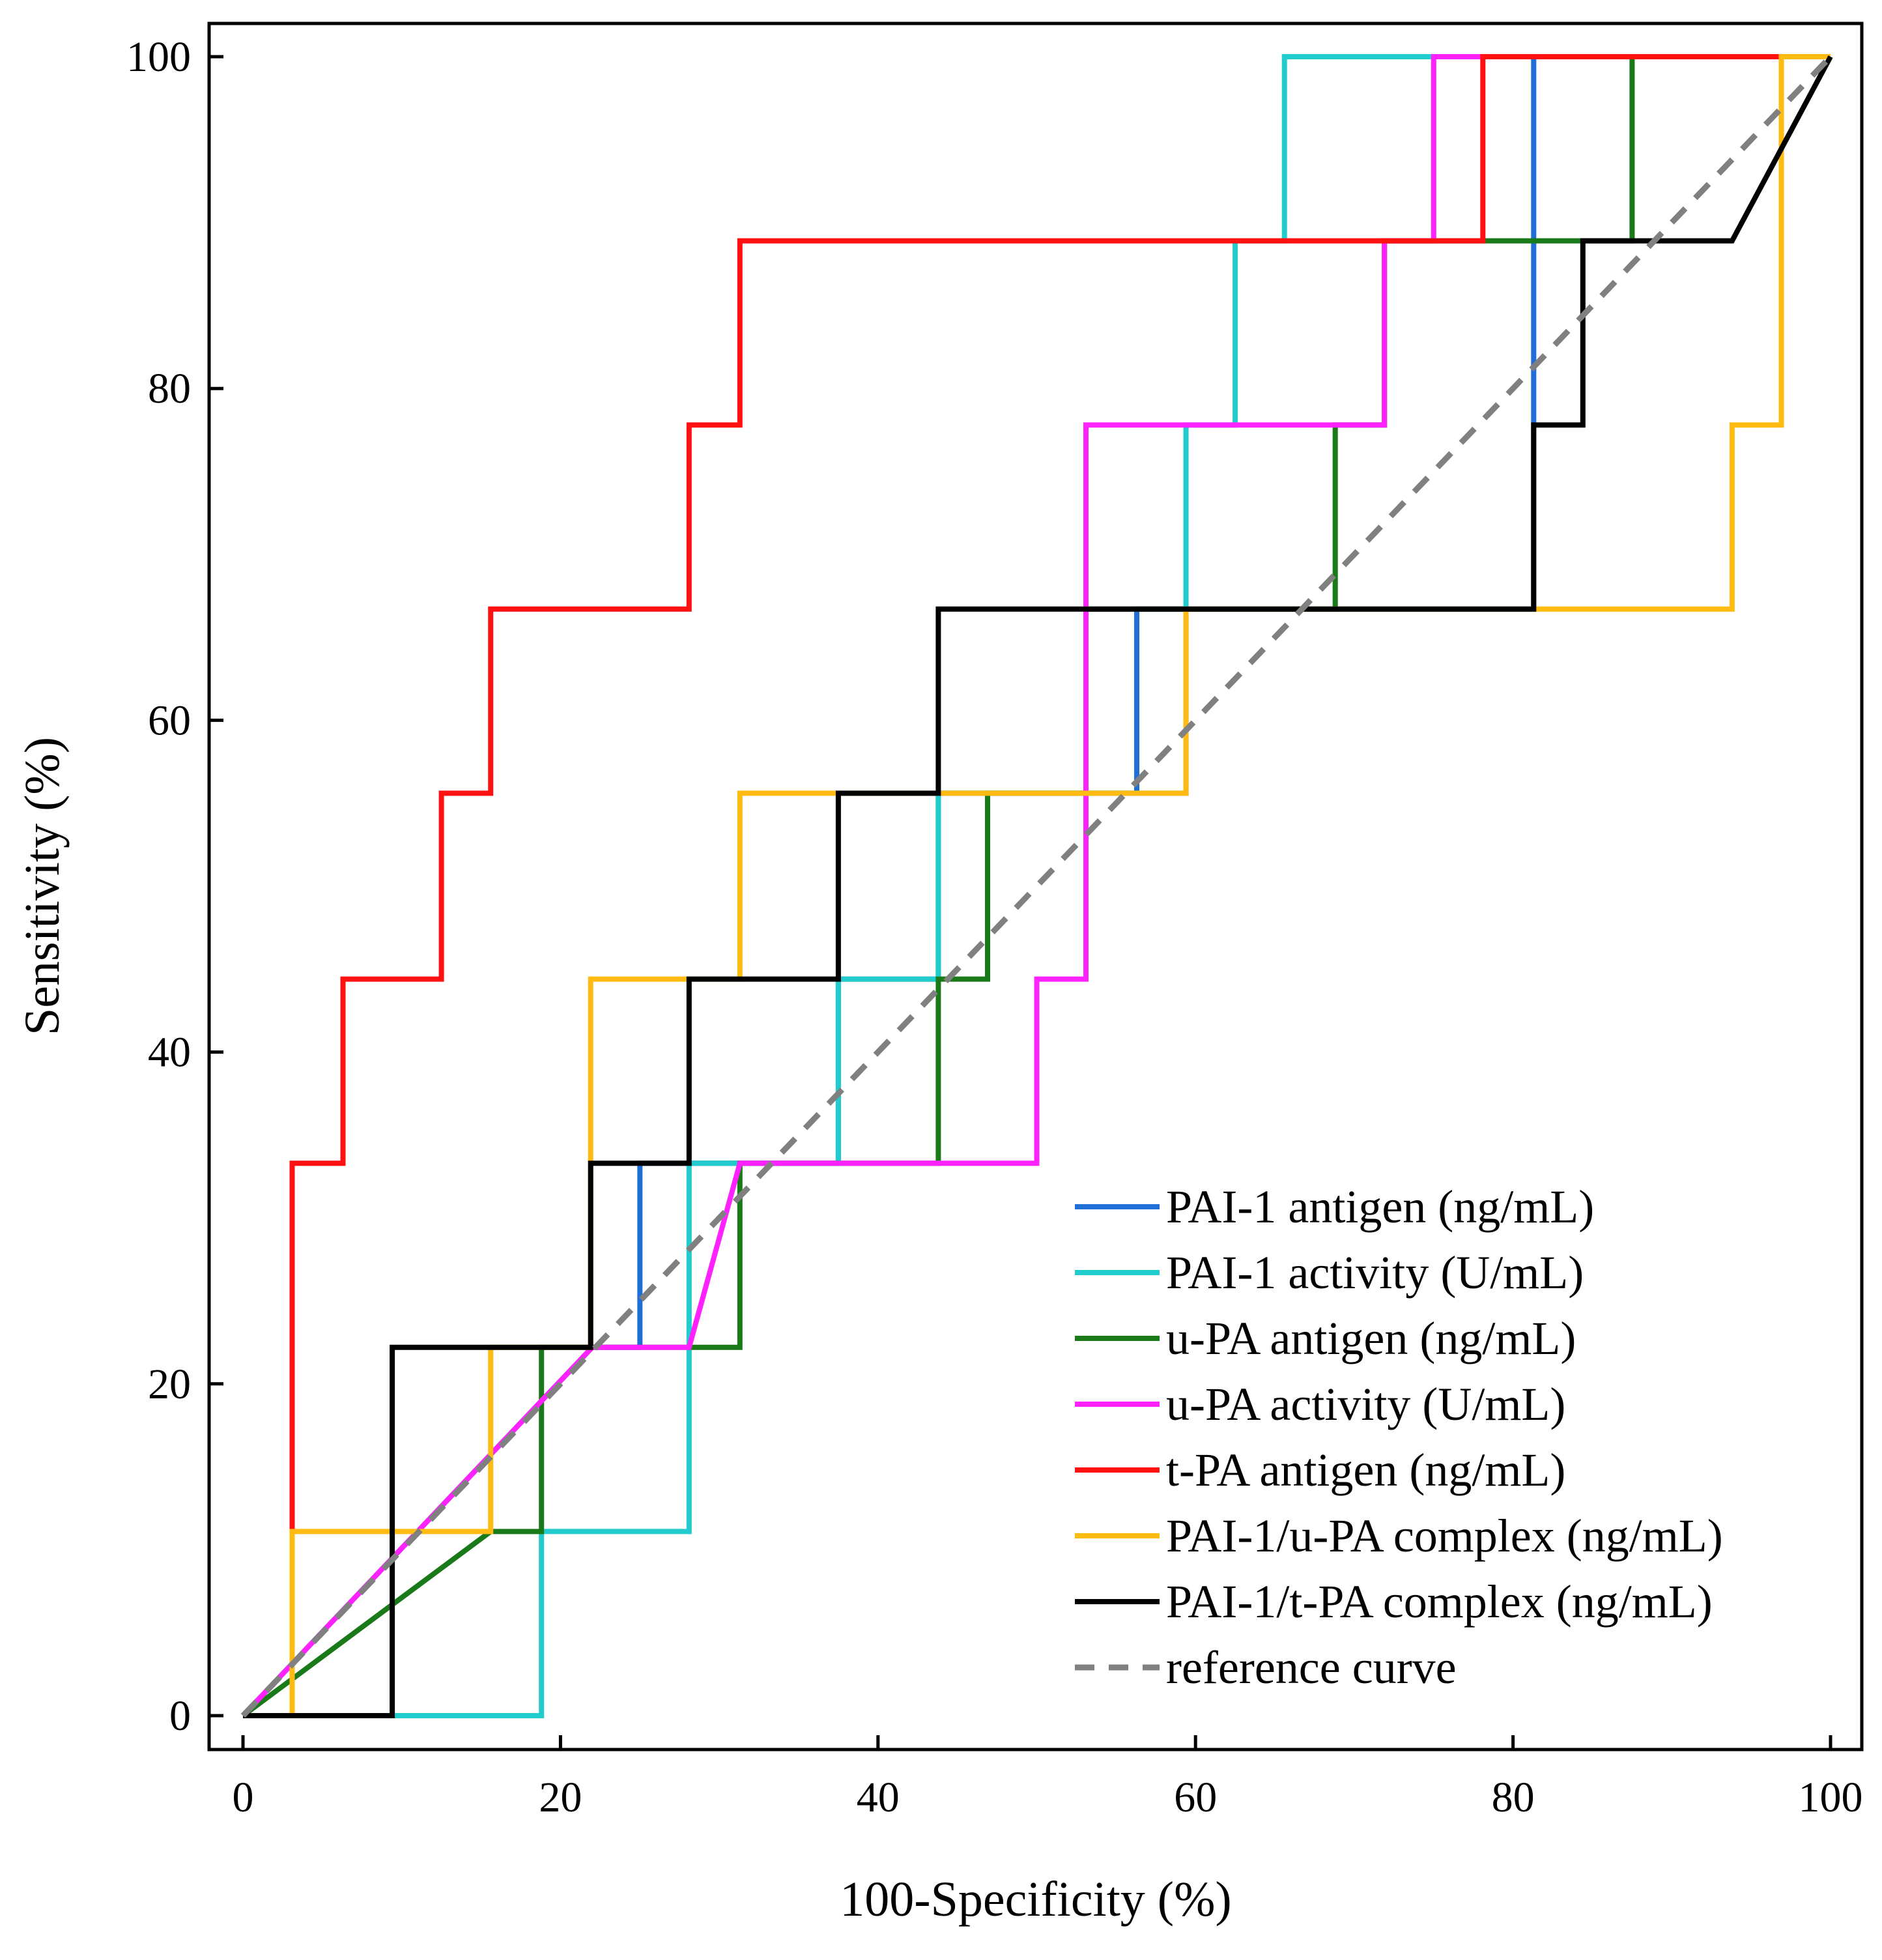 This screenshot has width=1882, height=1960. What do you see at coordinates (1365, 1404) in the screenshot?
I see `legend-label: u-PA activity (U/mL)` at bounding box center [1365, 1404].